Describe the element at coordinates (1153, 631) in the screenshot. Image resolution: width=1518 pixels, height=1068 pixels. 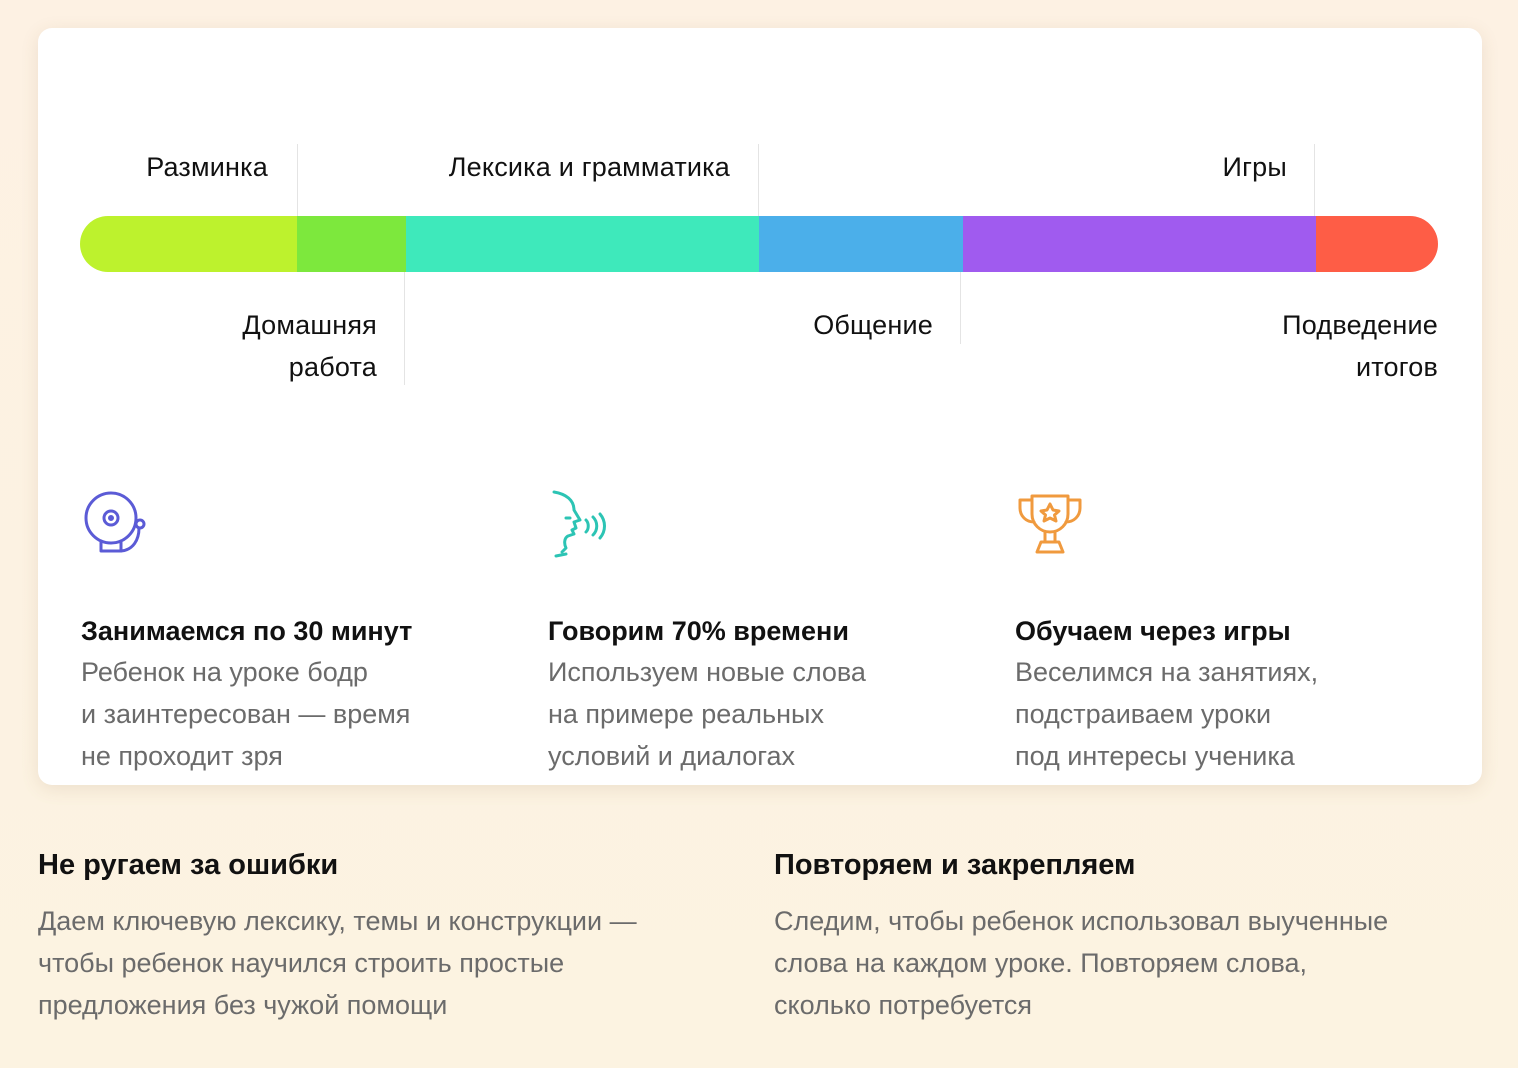
I see `feature-title: Обучаем через игры` at that location.